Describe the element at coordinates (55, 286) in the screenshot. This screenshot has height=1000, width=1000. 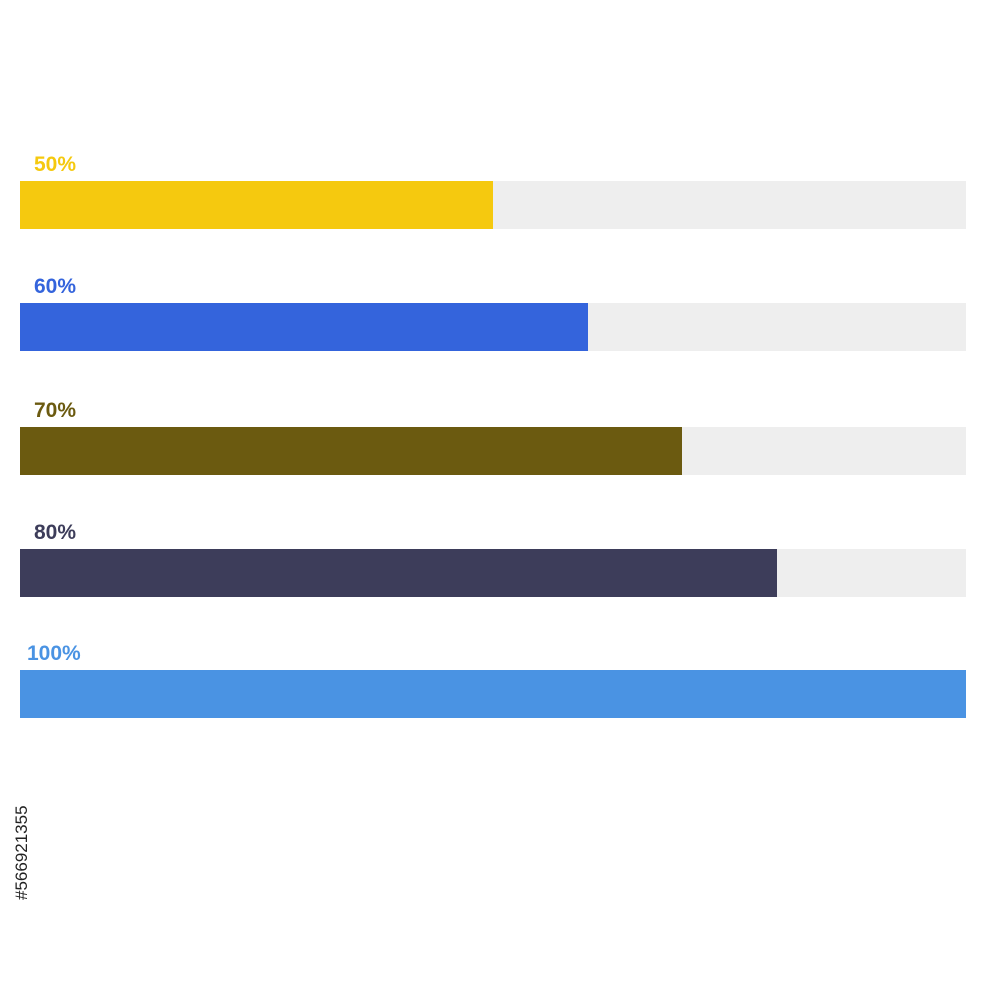
I see `bar-value-label: 60%` at that location.